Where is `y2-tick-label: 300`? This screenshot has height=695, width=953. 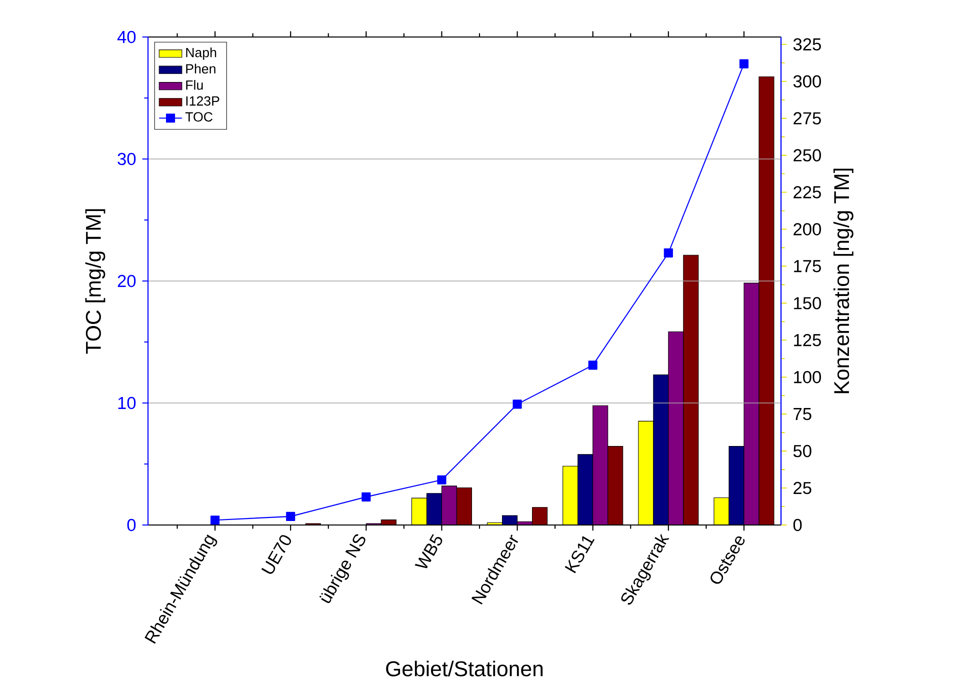
y2-tick-label: 300 is located at coordinates (807, 81).